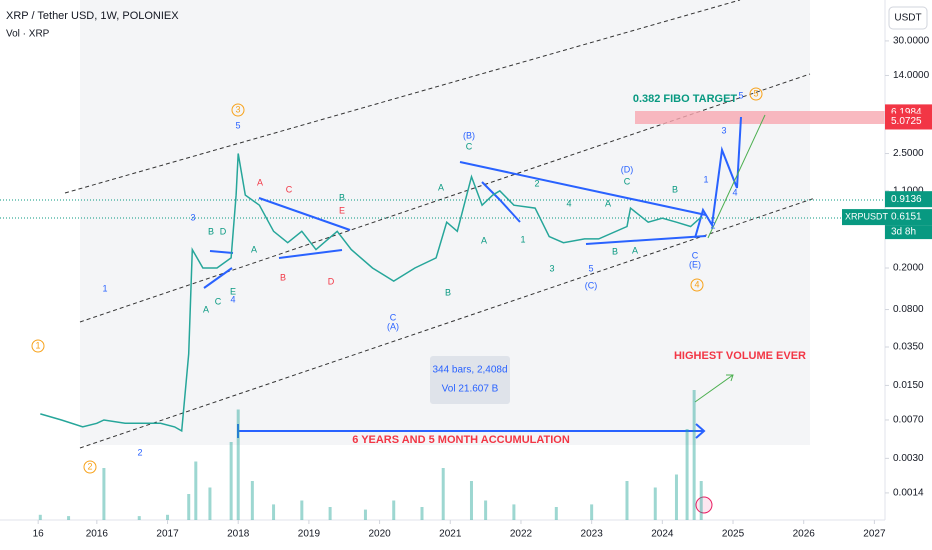 This screenshot has height=550, width=932. What do you see at coordinates (342, 210) in the screenshot?
I see `wave-label: E` at bounding box center [342, 210].